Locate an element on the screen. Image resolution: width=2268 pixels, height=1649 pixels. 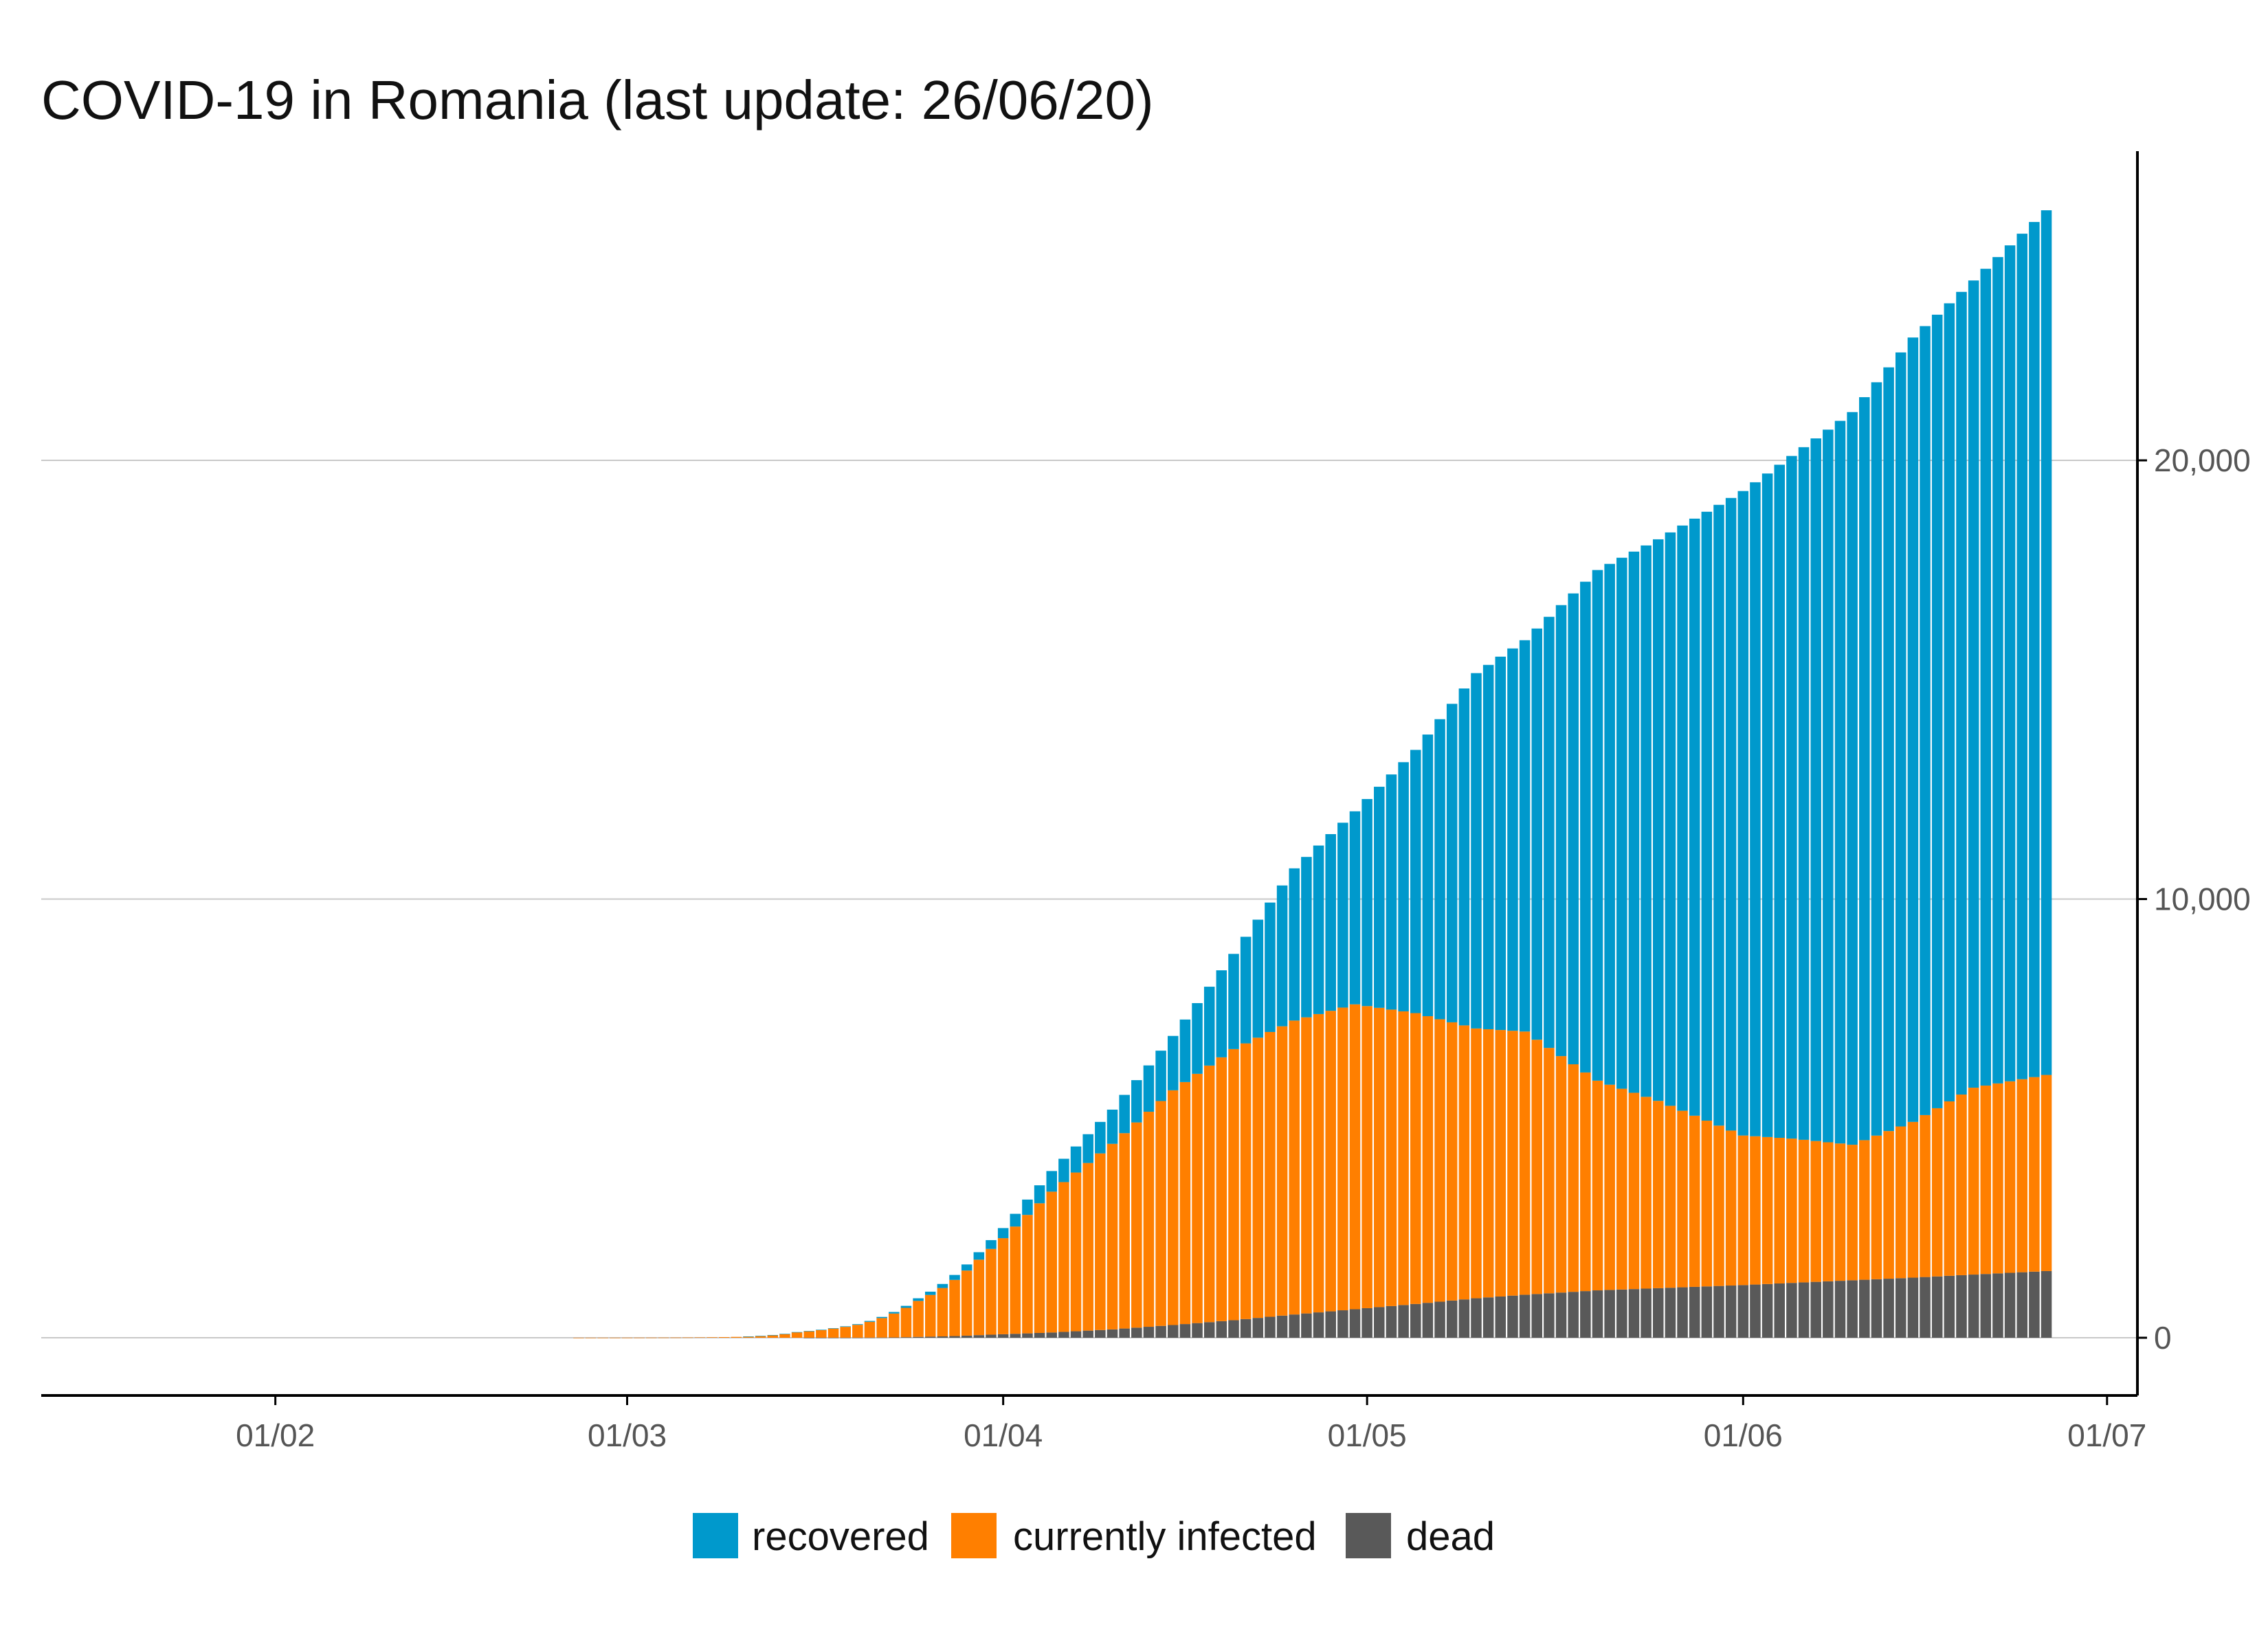
legend-swatch-dead is located at coordinates (1369, 1536).